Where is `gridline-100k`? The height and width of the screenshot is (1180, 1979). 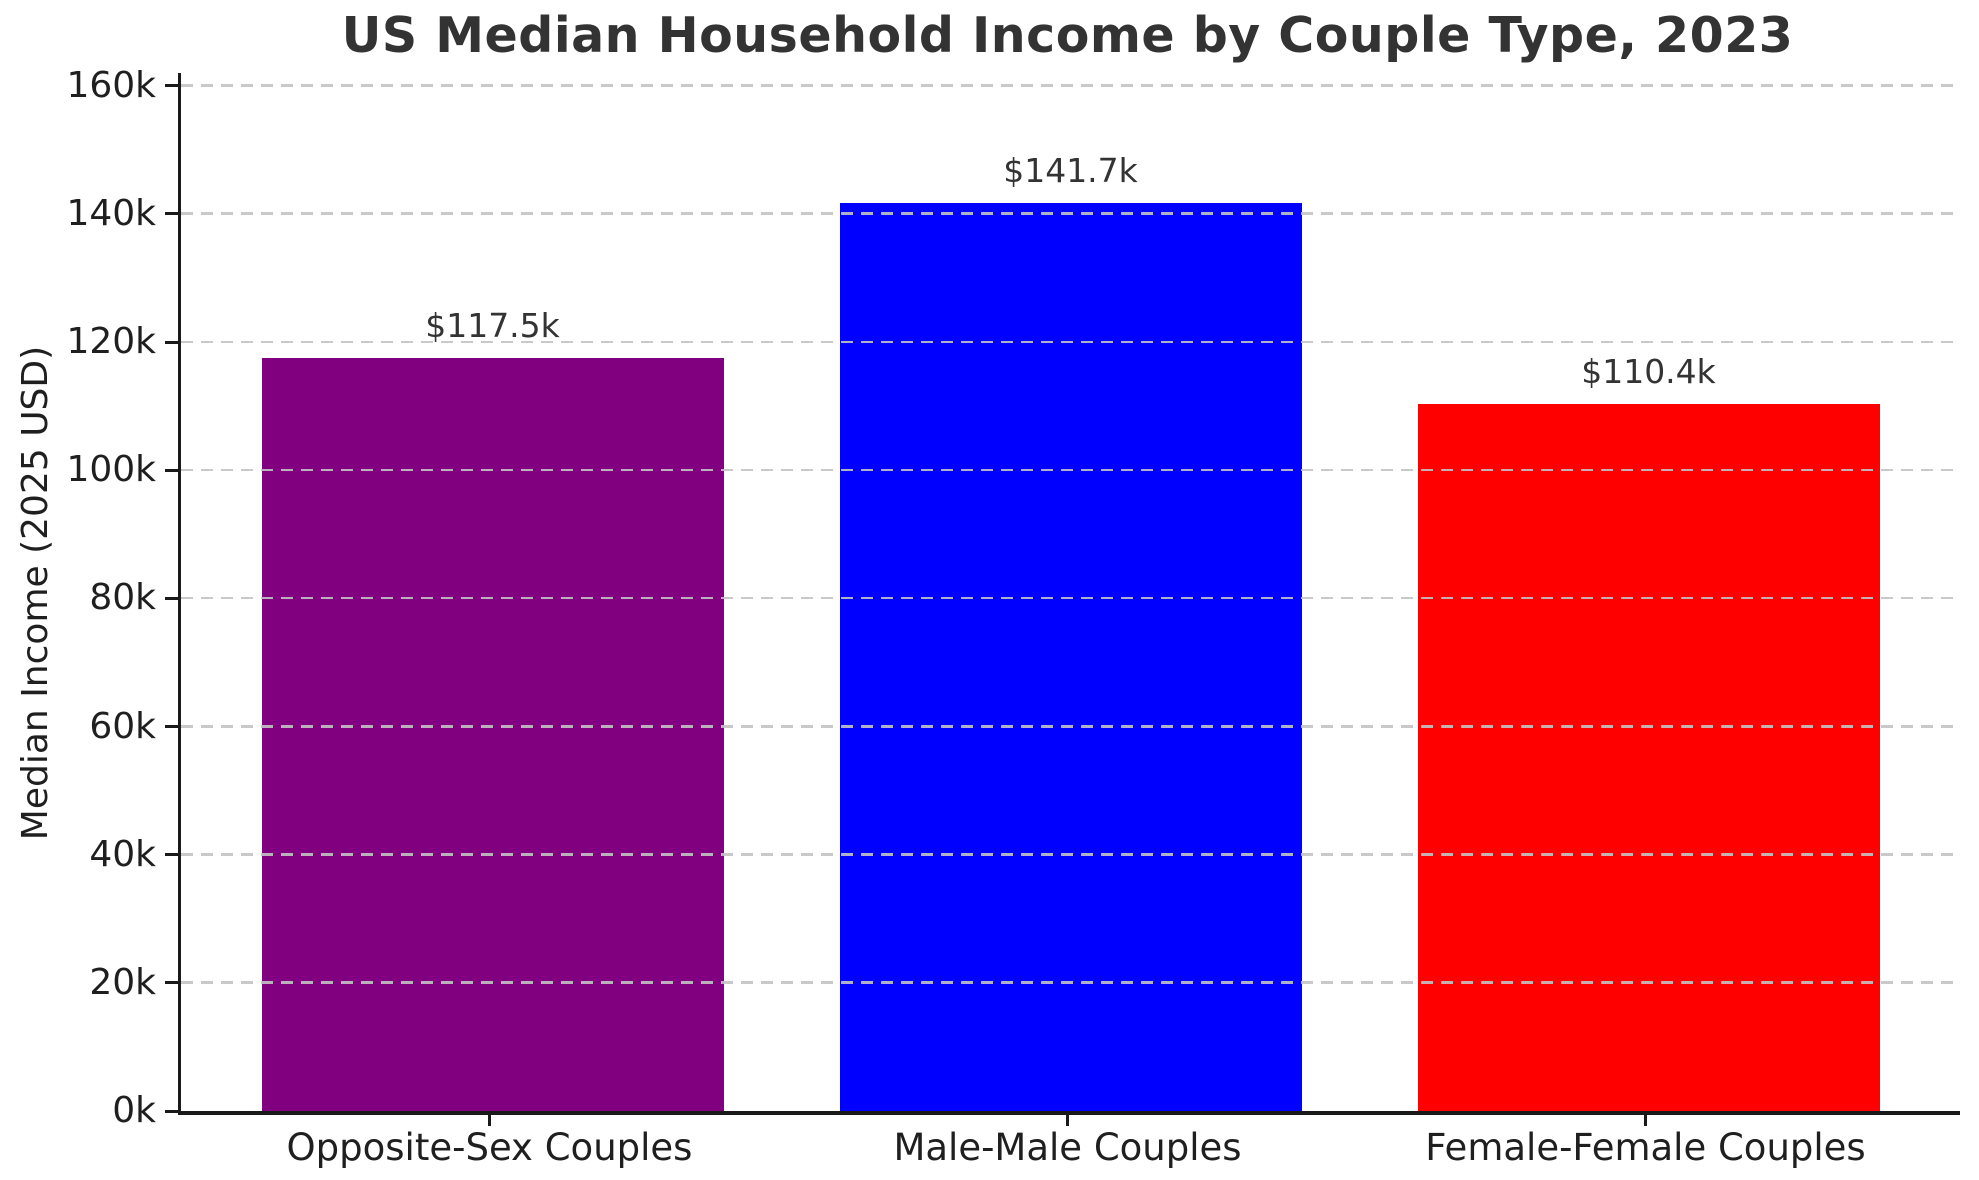
gridline-100k is located at coordinates (1070, 470).